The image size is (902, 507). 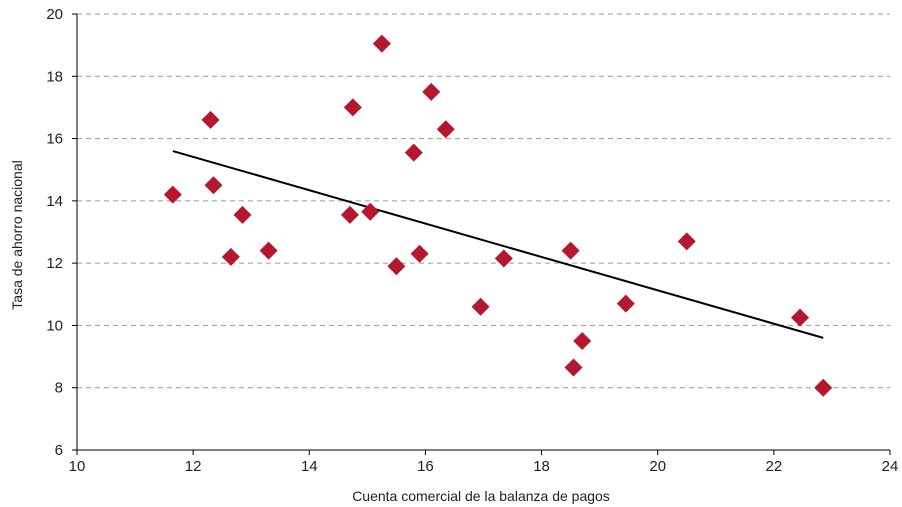 I want to click on x-tick-label: 24, so click(x=890, y=466).